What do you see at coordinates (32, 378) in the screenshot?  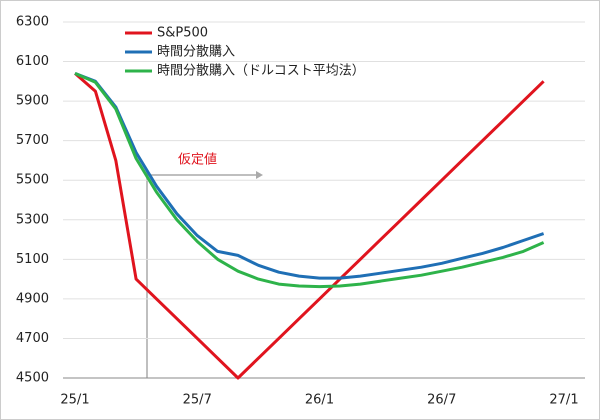 I see `y-tick-label: 4500` at bounding box center [32, 378].